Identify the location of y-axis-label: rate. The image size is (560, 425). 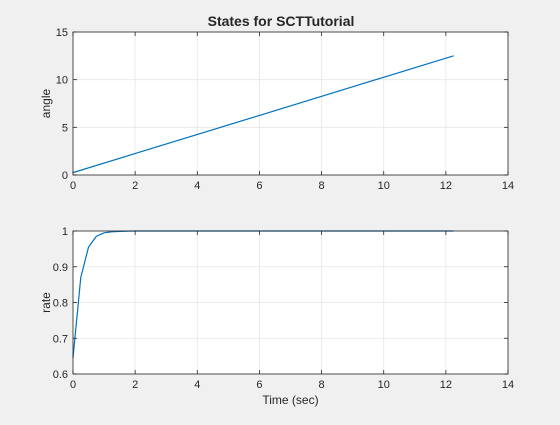
(46, 302).